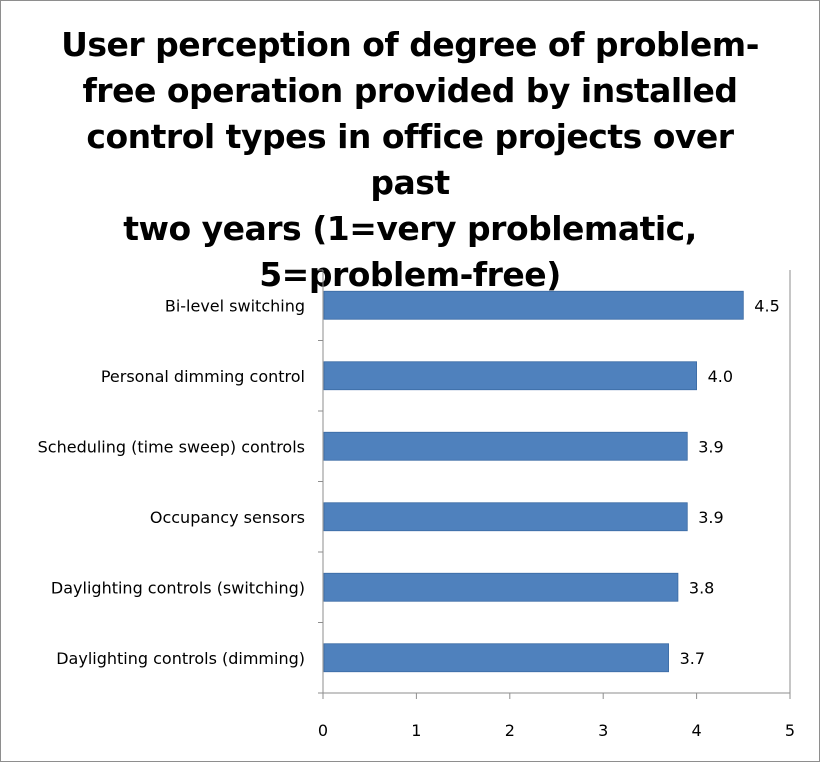  Describe the element at coordinates (178, 587) in the screenshot. I see `category-label: Daylighting controls (switching)` at that location.